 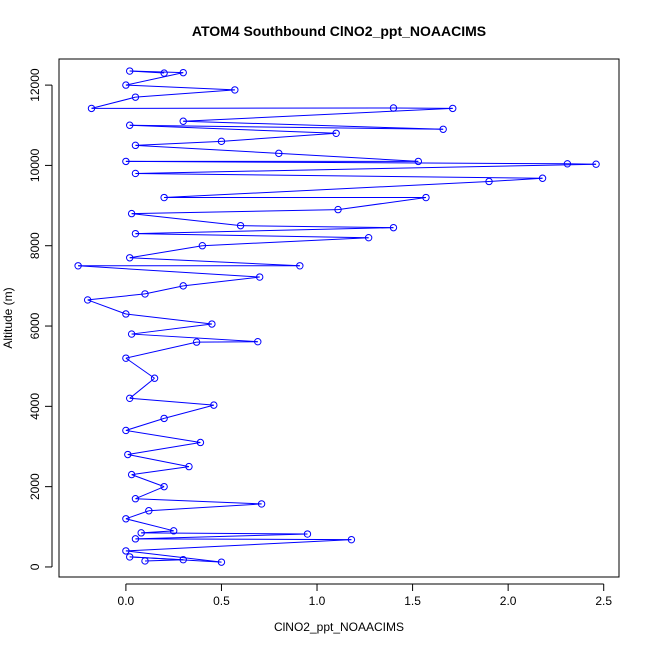 I want to click on x-tick-label: 0.0, so click(x=126, y=601).